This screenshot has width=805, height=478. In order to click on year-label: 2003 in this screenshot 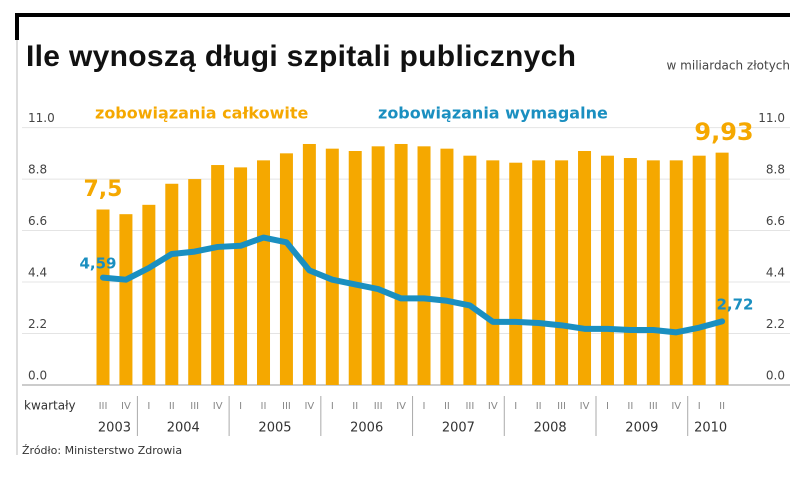, I will do `click(114, 428)`.